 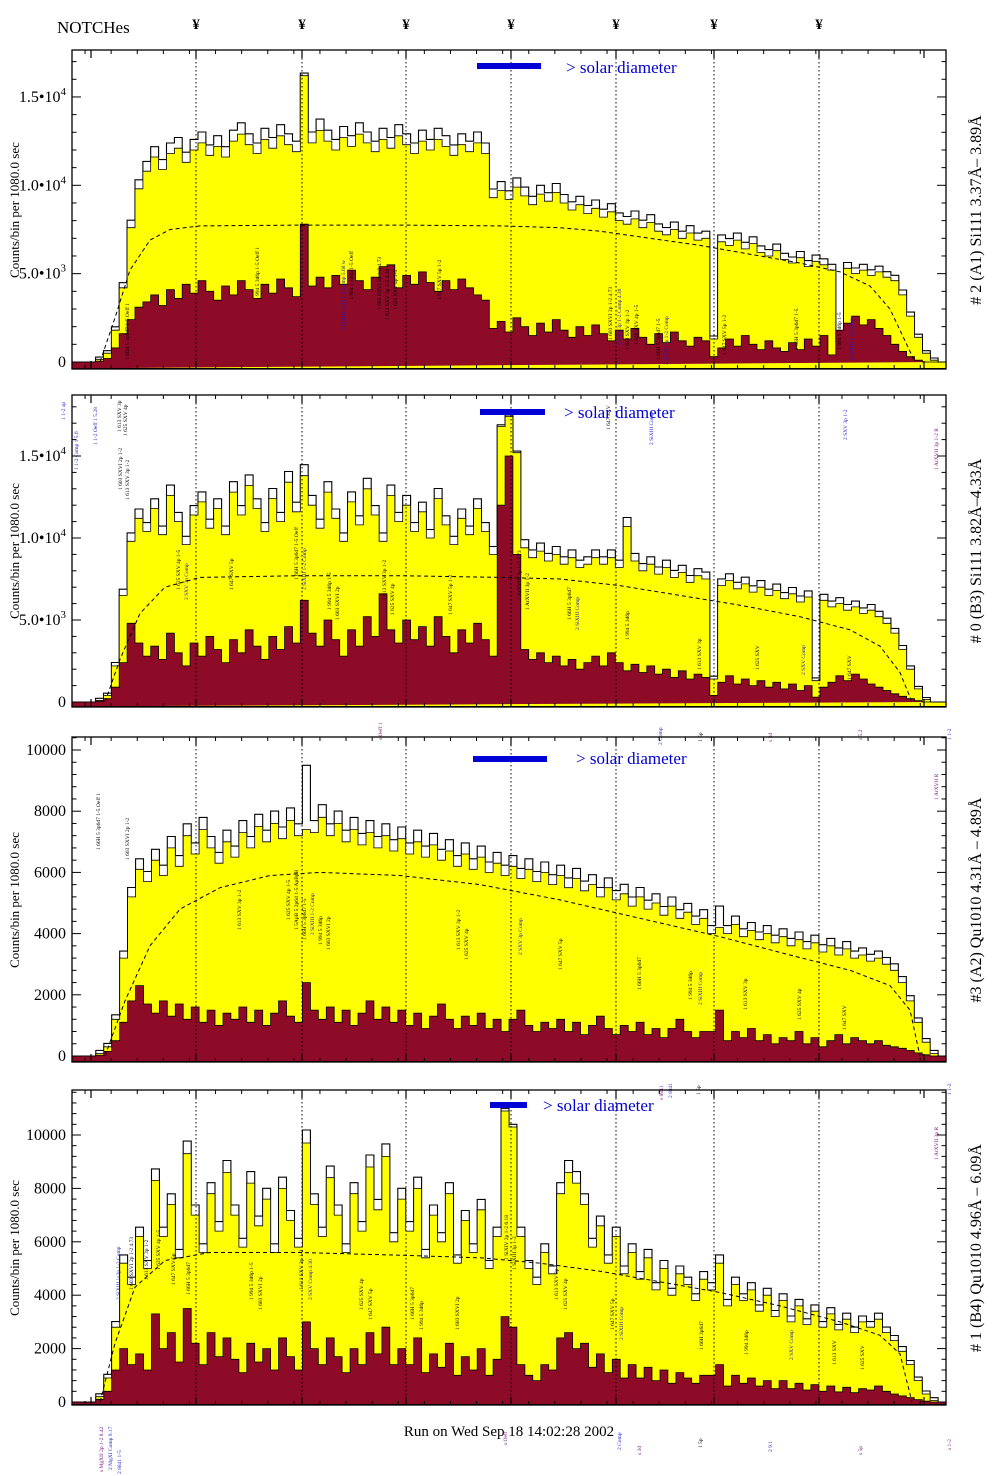 I want to click on panel-3-y-axis-unit: Counts/bin per 1080.0 sec, so click(x=14, y=899).